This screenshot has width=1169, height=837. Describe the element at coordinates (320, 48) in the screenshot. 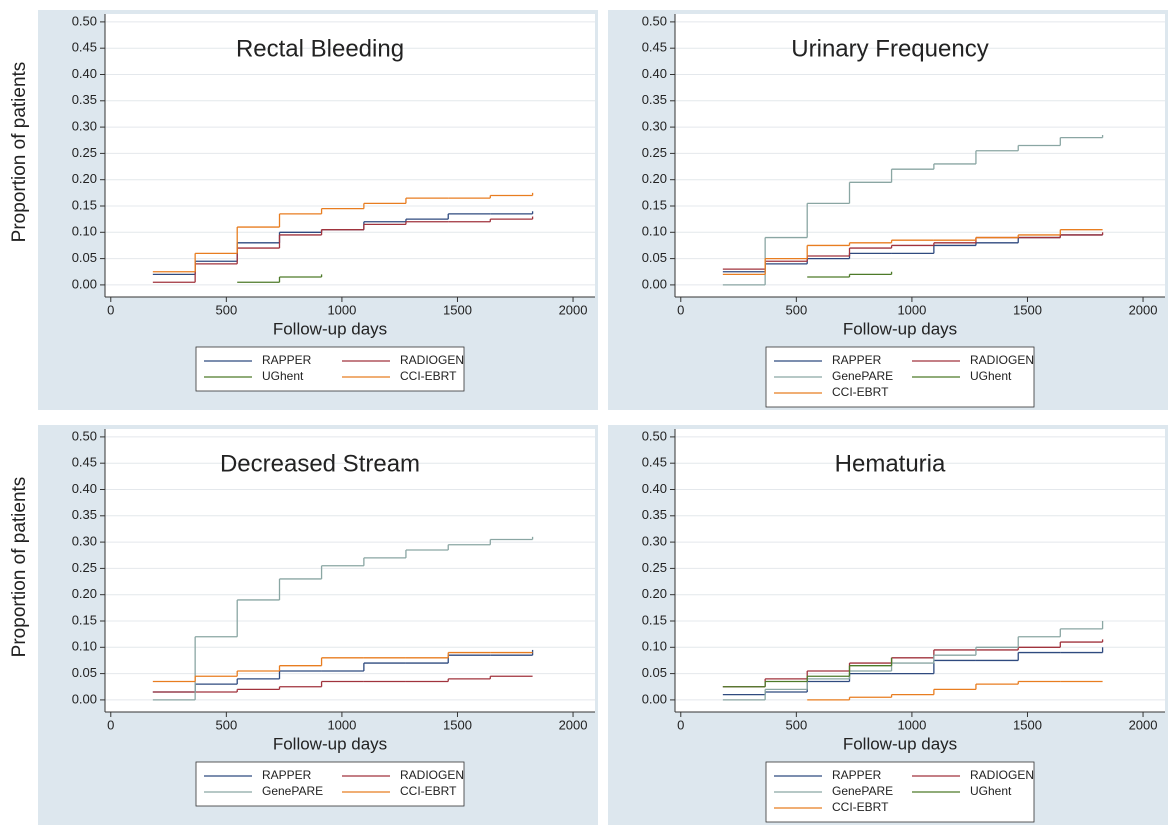

I see `chart-title: Rectal Bleeding` at that location.